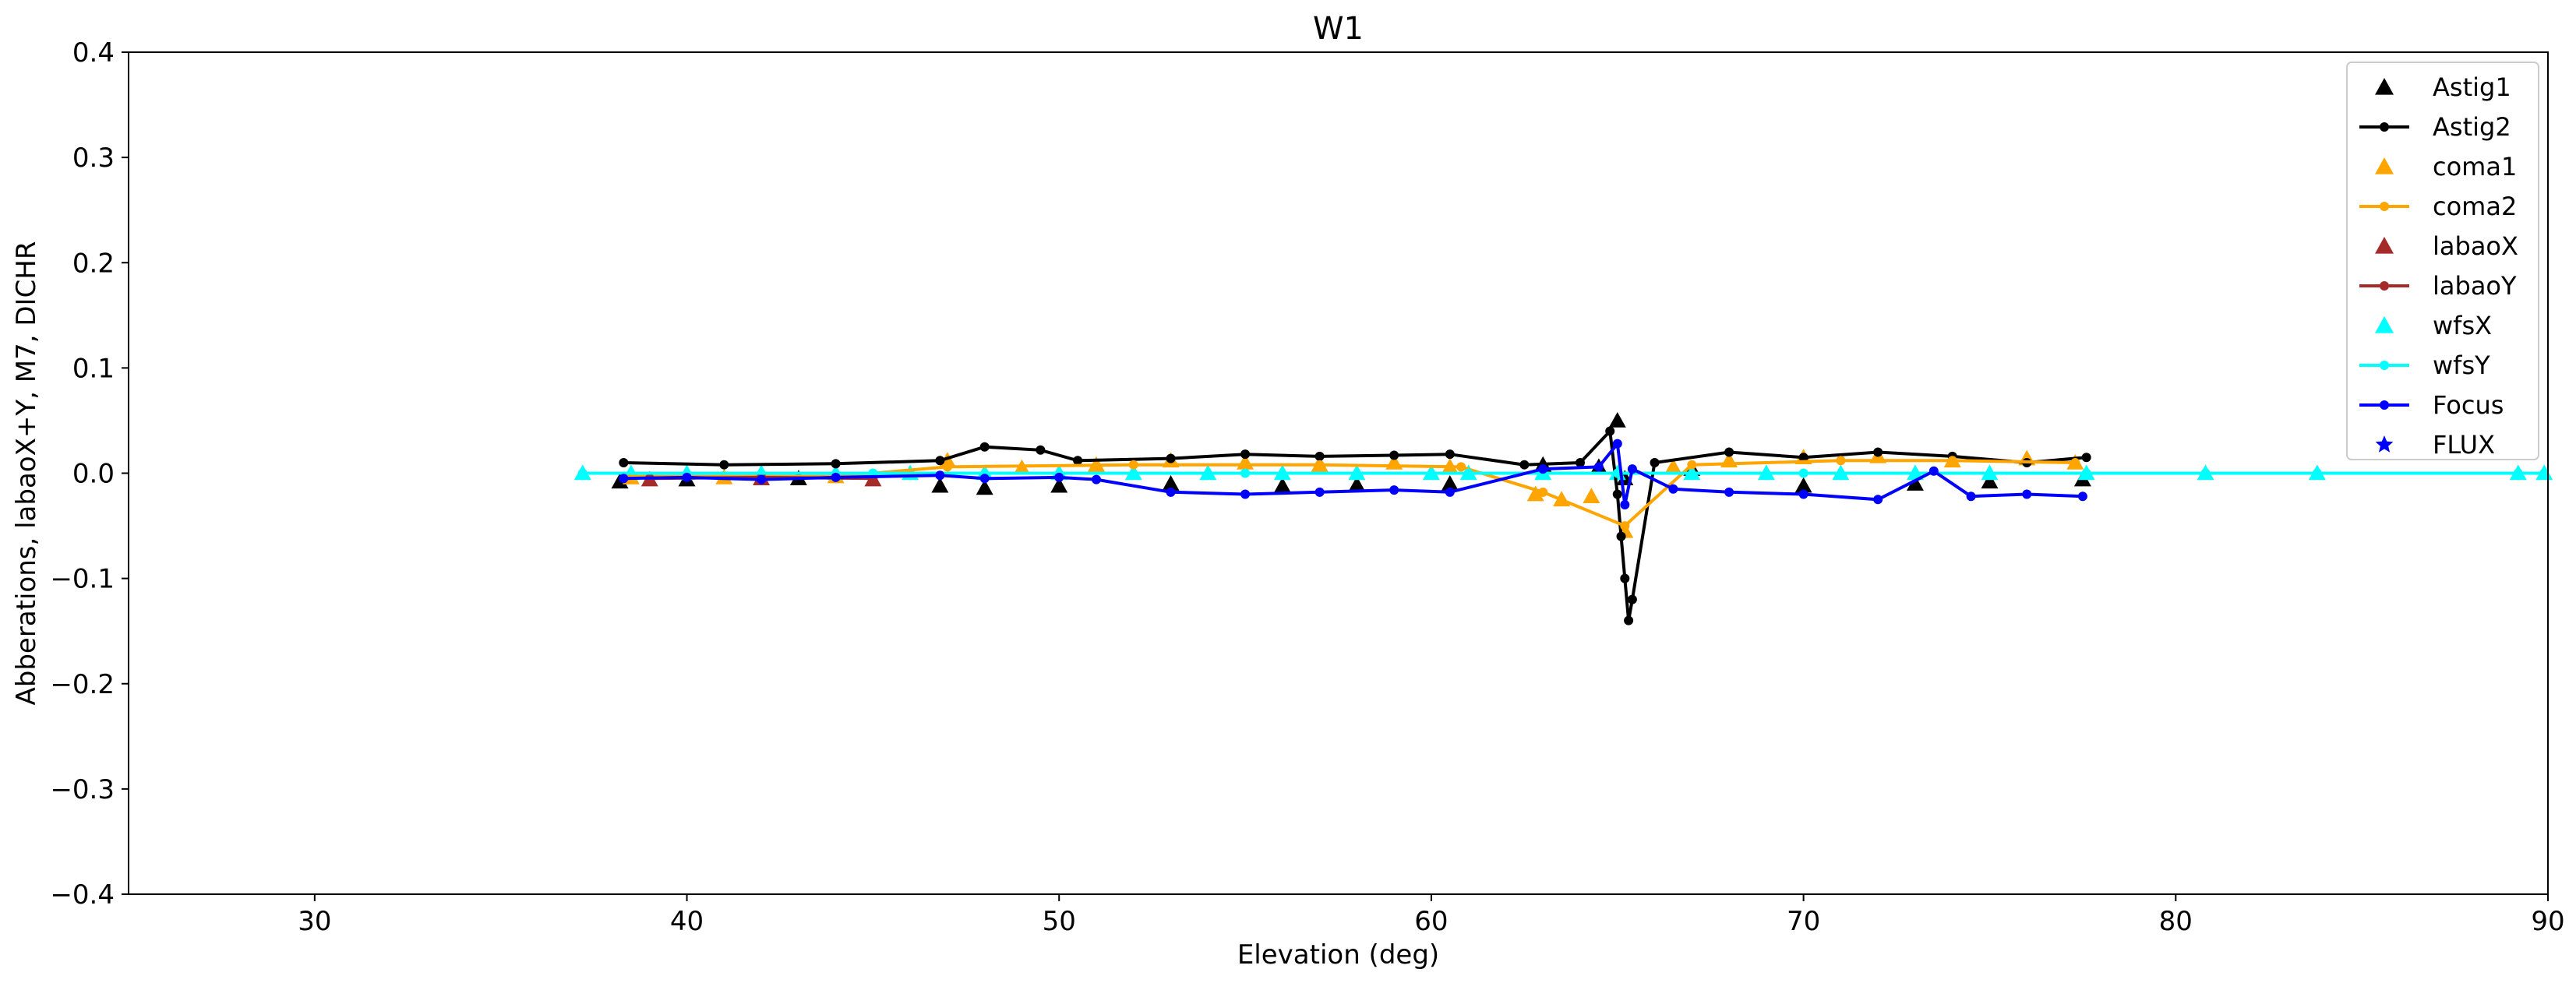 The width and height of the screenshot is (2576, 983). I want to click on legend-entry: wfsY, so click(2424, 365).